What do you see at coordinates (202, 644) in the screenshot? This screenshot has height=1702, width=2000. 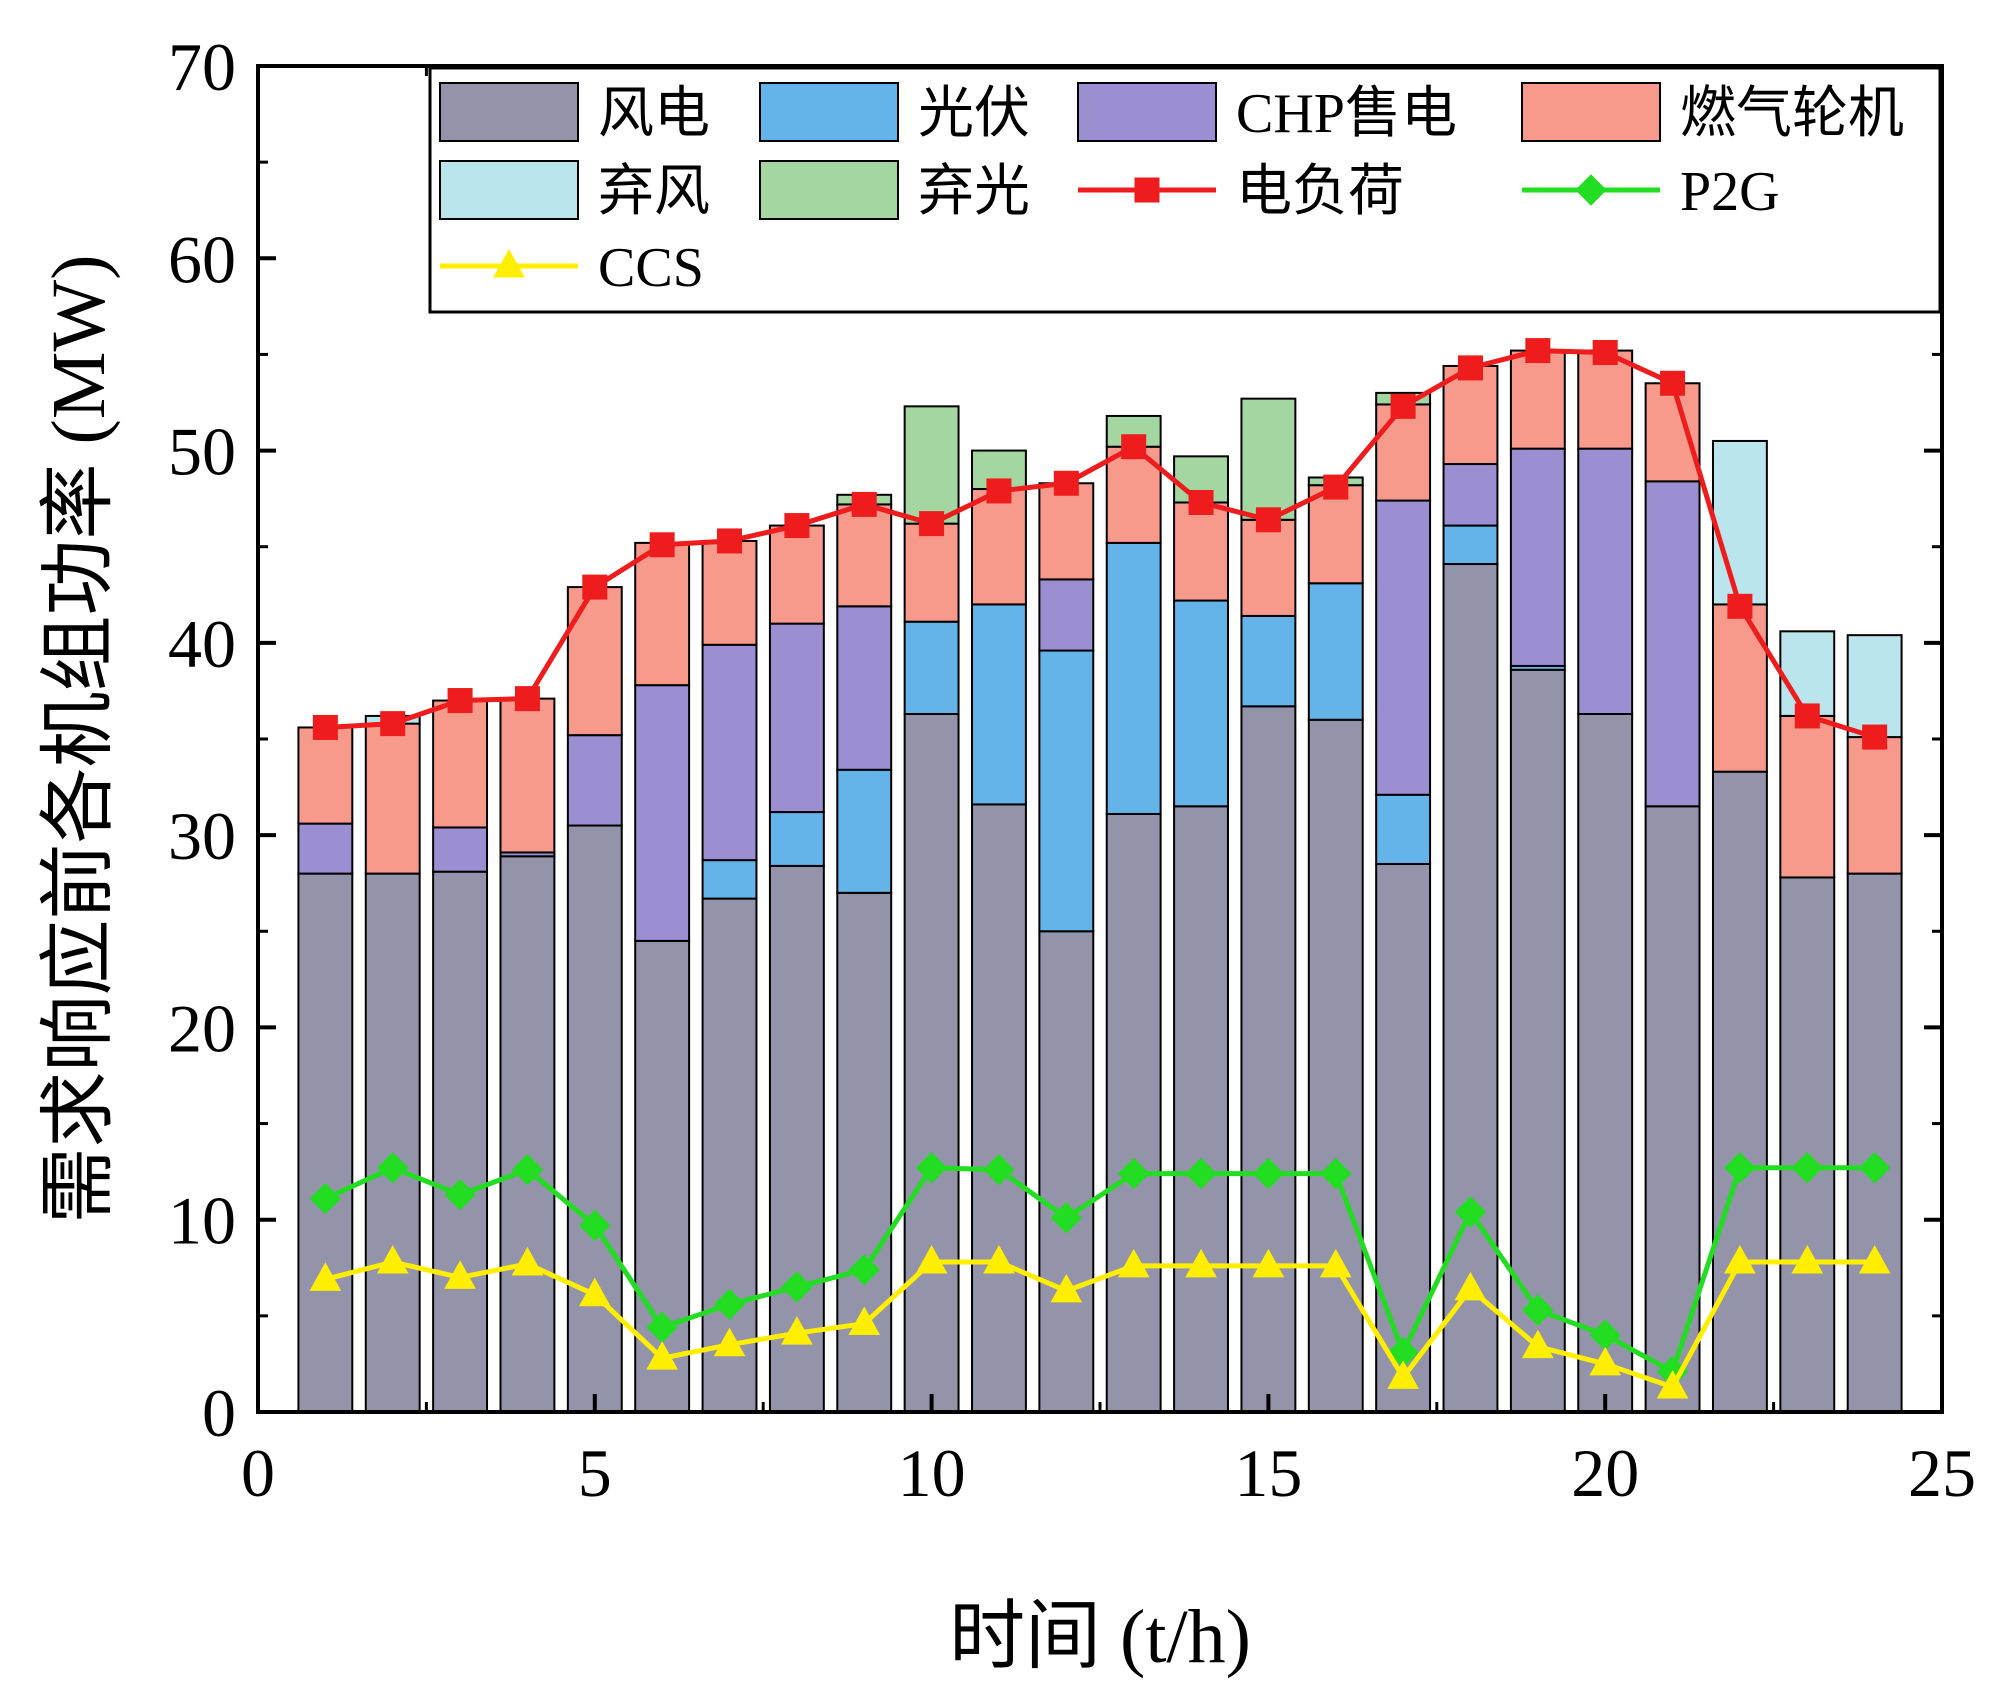 I see `y-tick-label-40: 40` at bounding box center [202, 644].